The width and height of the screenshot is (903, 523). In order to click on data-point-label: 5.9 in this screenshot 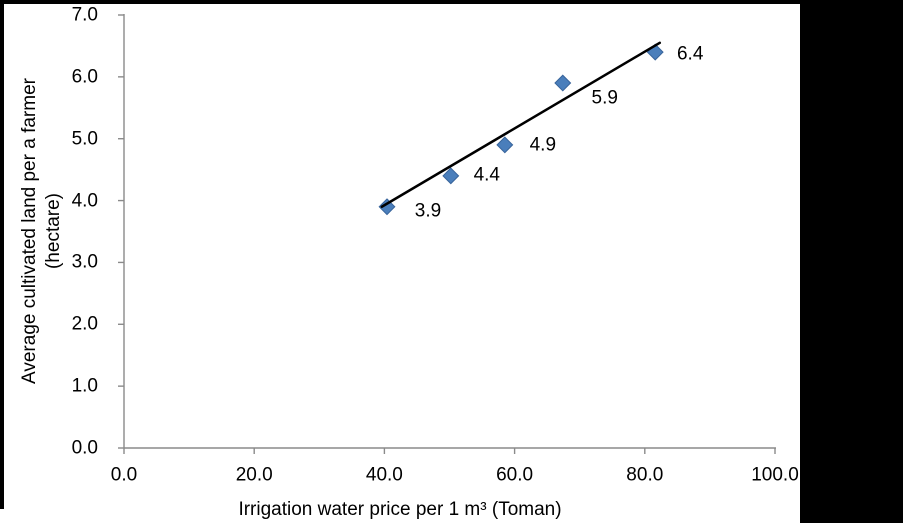, I will do `click(604, 98)`.